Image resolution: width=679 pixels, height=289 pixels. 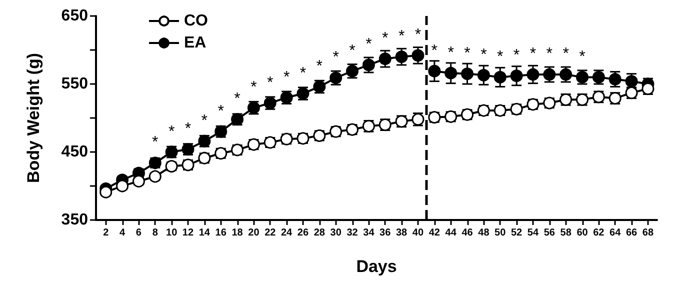 What do you see at coordinates (418, 233) in the screenshot?
I see `x-tick-label: 40` at bounding box center [418, 233].